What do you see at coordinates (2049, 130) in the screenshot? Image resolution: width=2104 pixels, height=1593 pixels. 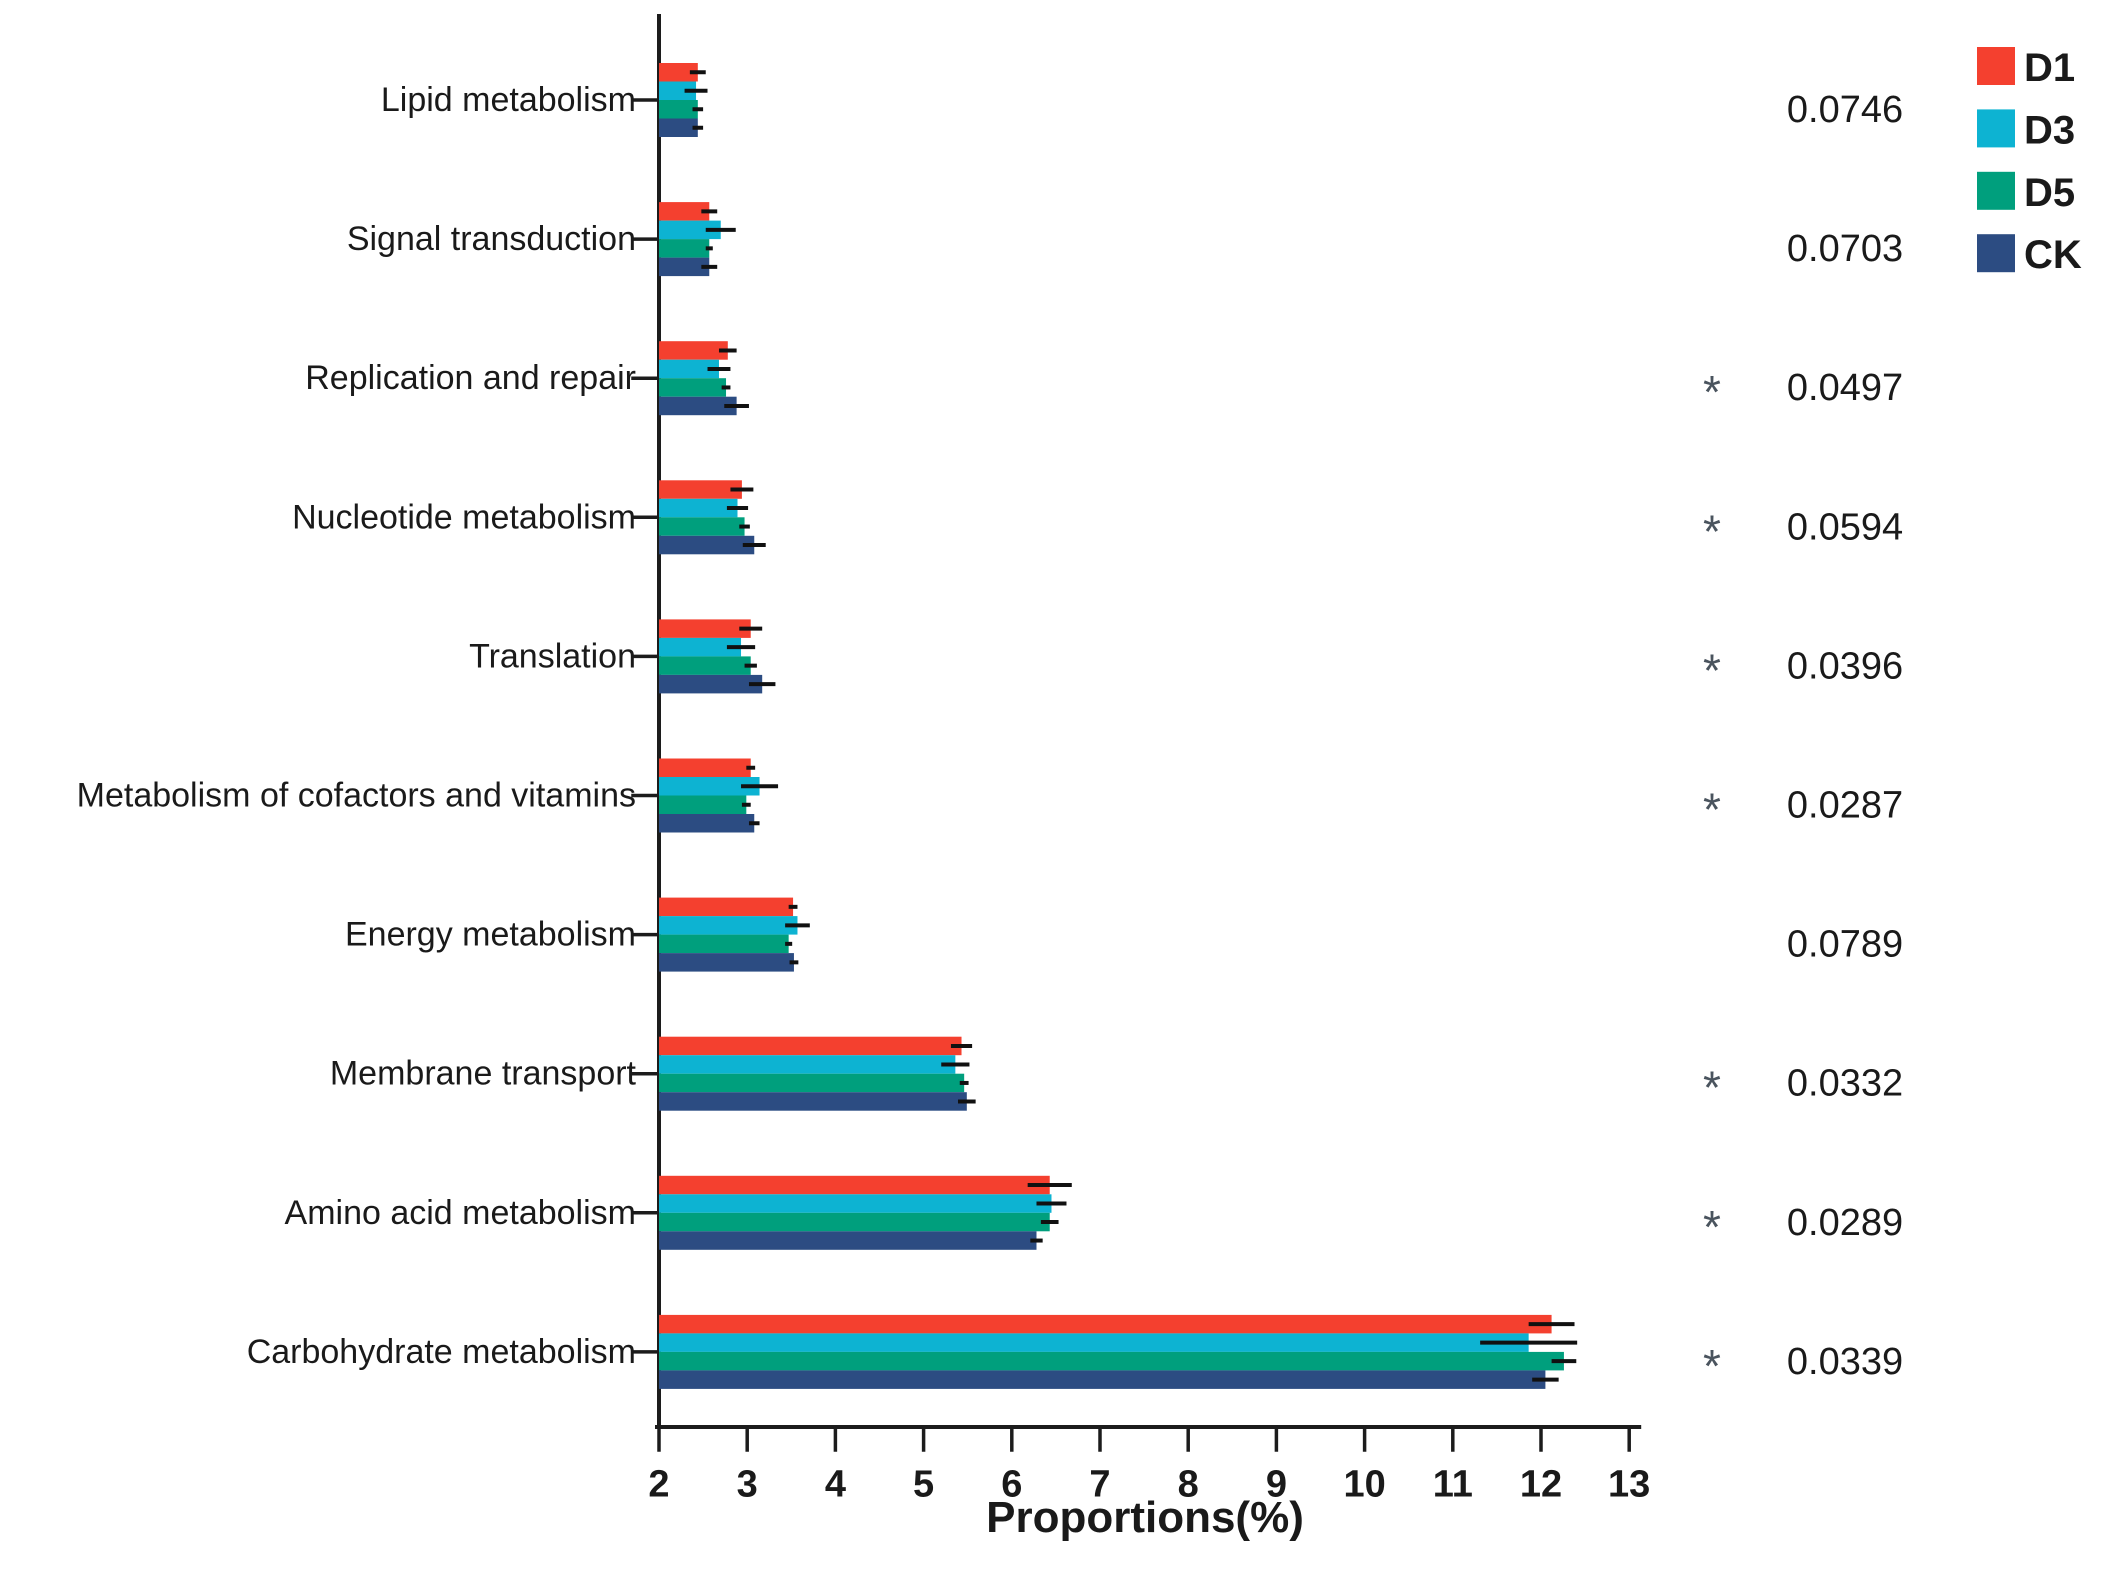 I see `legend-label-d3: D3` at bounding box center [2049, 130].